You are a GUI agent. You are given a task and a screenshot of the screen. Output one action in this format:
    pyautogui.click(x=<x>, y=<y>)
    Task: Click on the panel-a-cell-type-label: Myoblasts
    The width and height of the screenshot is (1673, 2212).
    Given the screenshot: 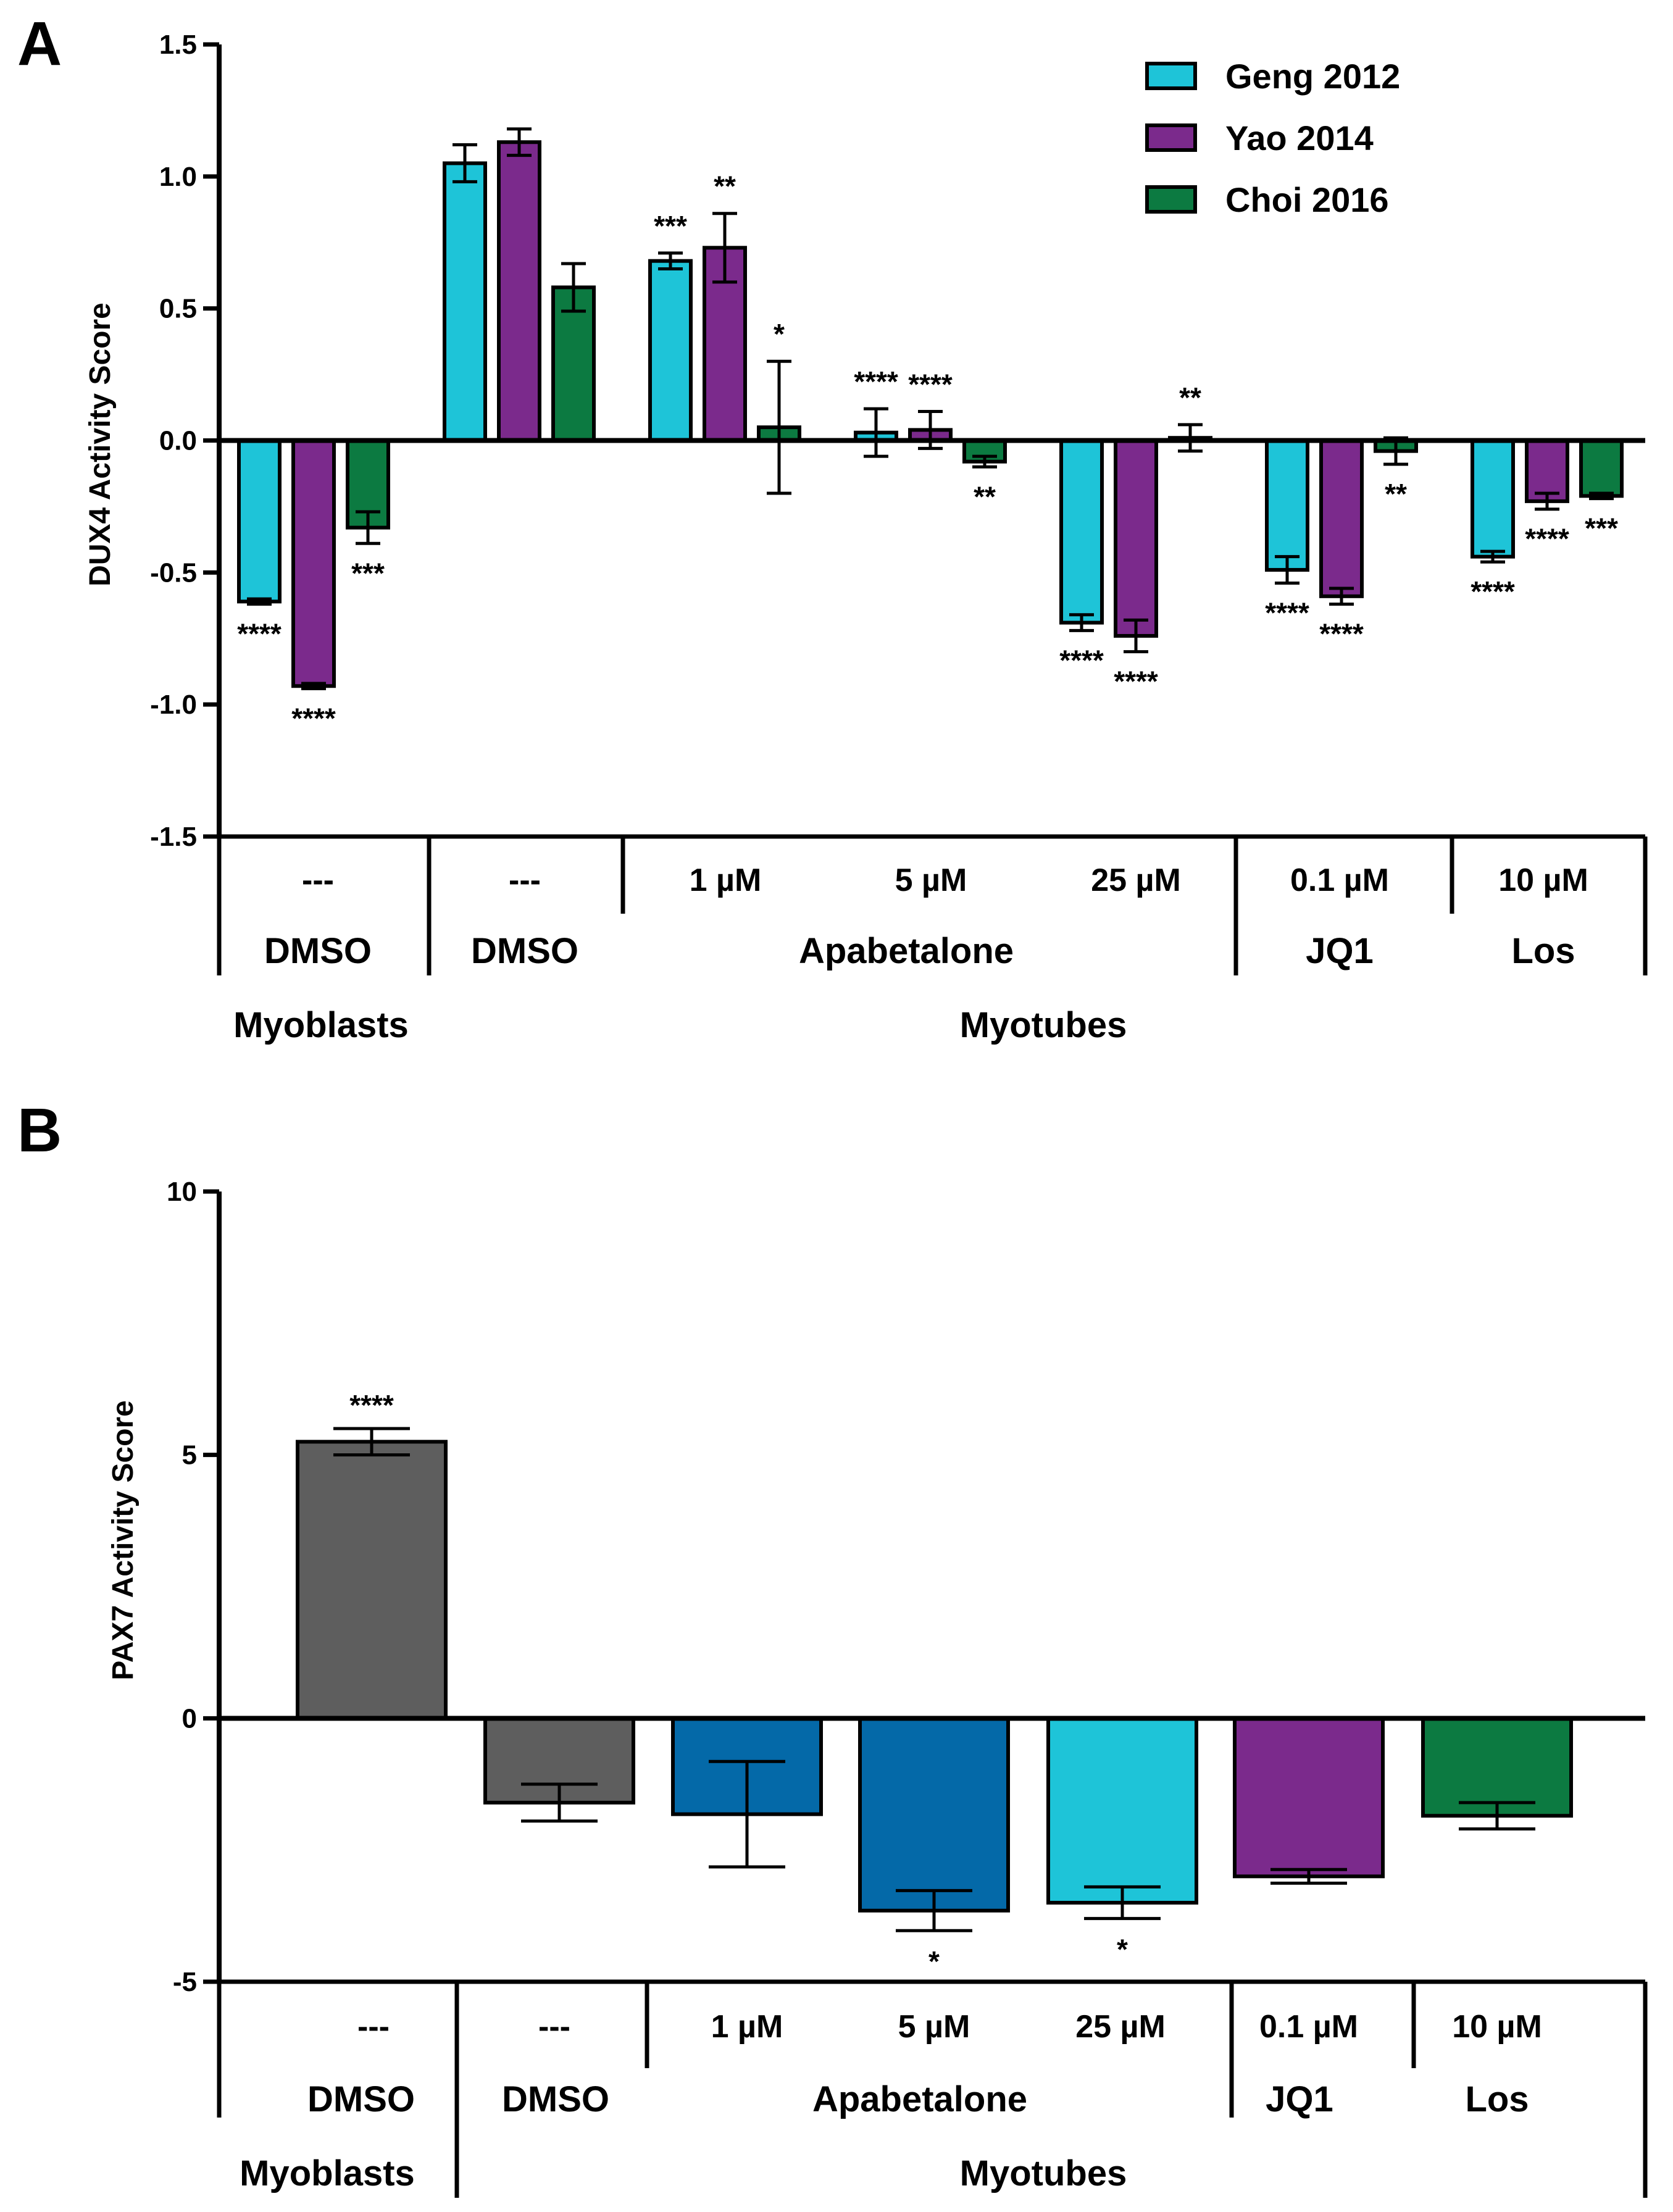 What is the action you would take?
    pyautogui.click(x=321, y=1025)
    